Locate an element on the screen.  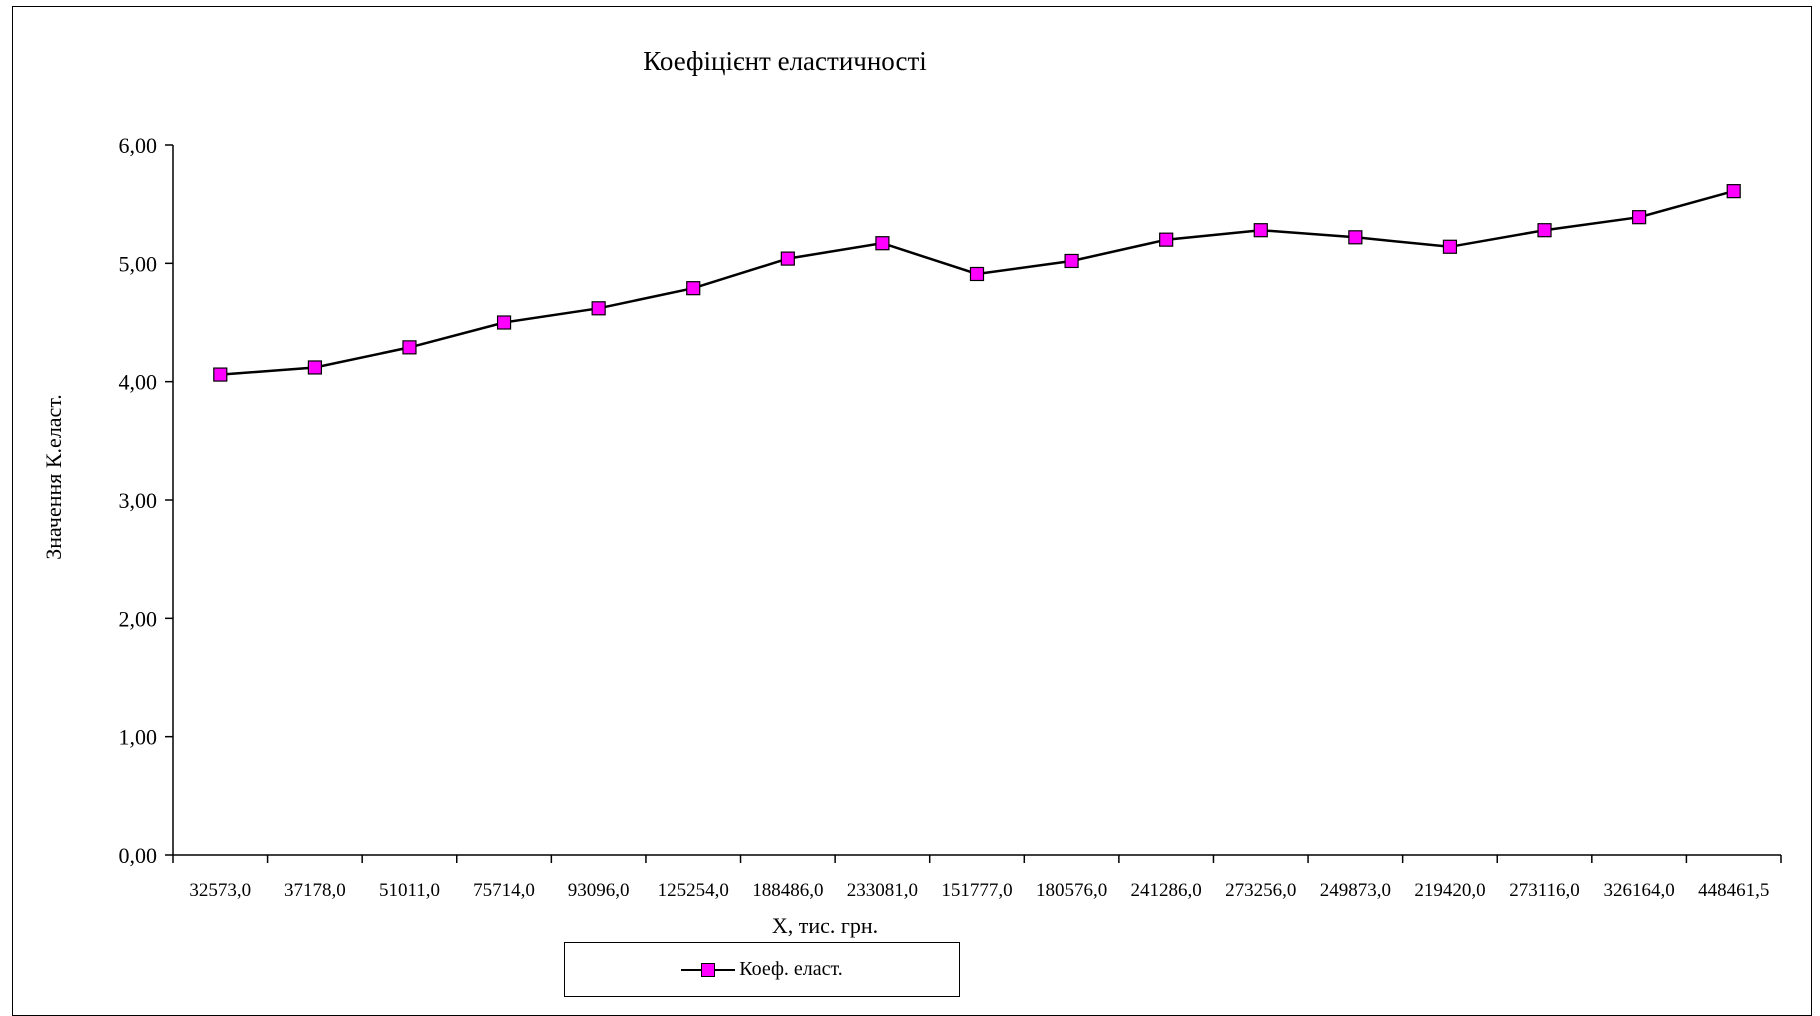
y-axis-label: Значення К.еласт. is located at coordinates (53, 477).